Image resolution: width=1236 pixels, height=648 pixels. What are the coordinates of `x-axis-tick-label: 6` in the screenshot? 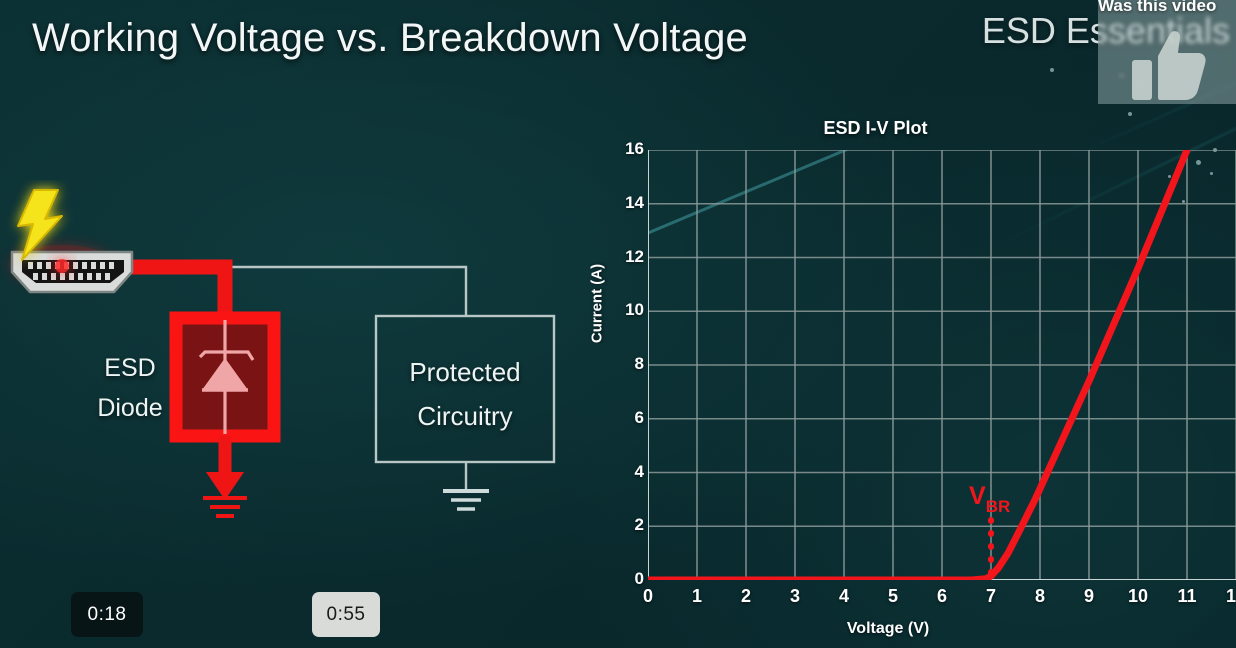 It's located at (941, 596).